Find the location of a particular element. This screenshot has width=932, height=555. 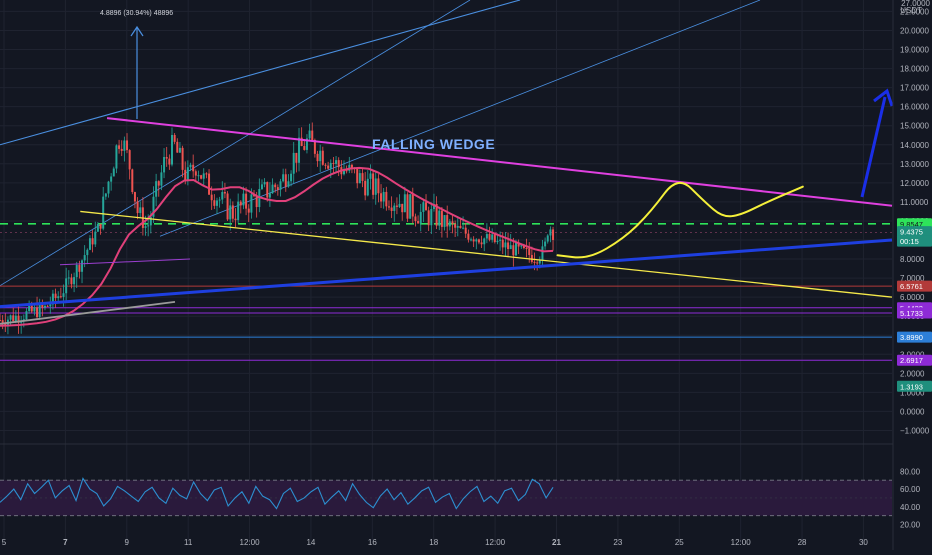

price-tag-label: 6.5761 is located at coordinates (911, 286).